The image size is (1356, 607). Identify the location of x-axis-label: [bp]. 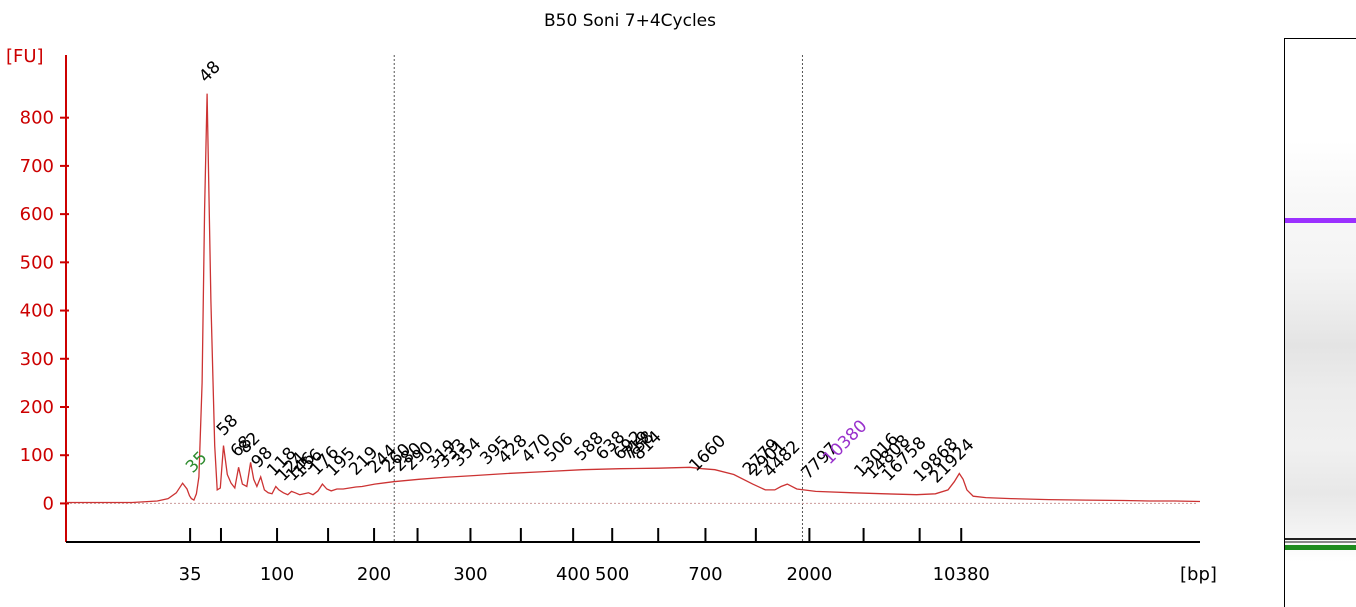
(1198, 574).